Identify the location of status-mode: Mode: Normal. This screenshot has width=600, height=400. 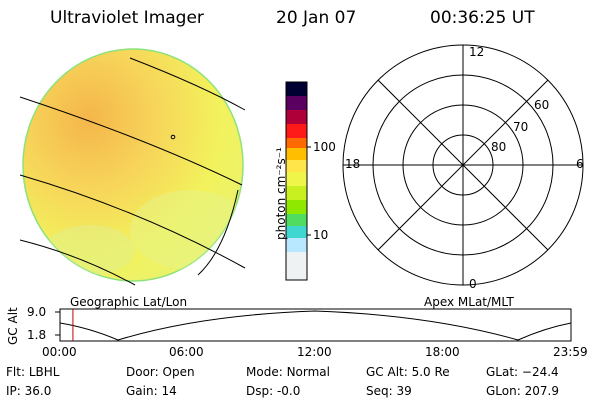
(288, 372).